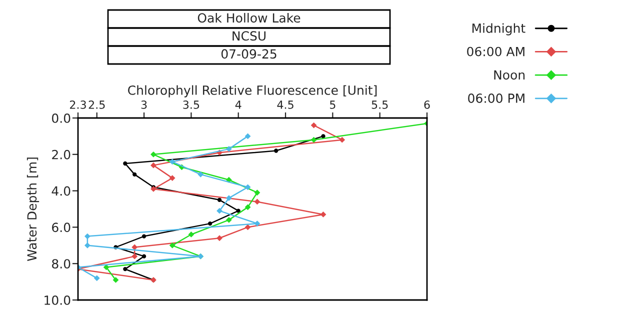 Image resolution: width=620 pixels, height=324 pixels. What do you see at coordinates (33, 210) in the screenshot?
I see `y-axis-title: Water Depth [m]` at bounding box center [33, 210].